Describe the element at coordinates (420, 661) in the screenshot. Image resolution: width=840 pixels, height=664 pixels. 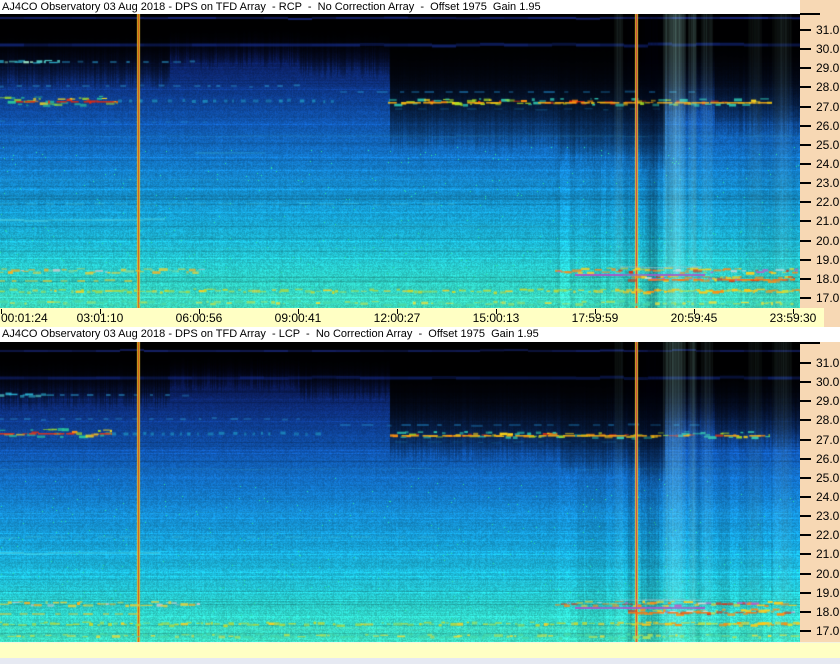
I see `window-footer-strip` at that location.